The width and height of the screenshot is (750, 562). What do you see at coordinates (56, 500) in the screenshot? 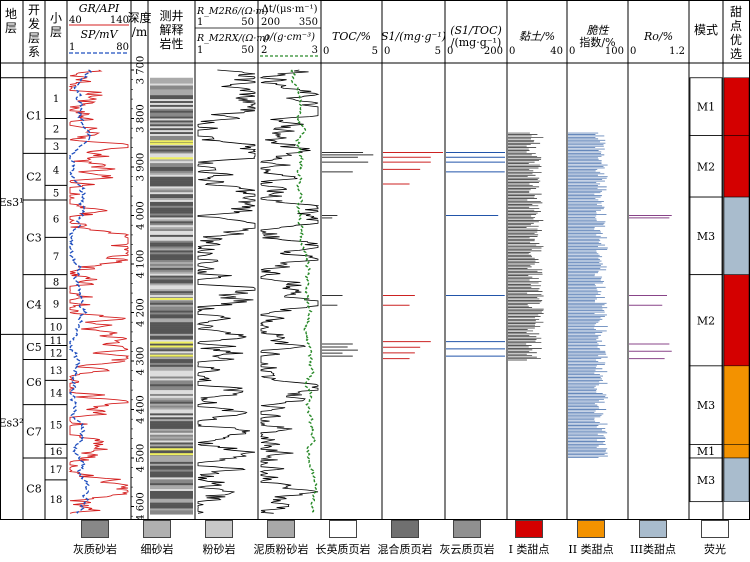
I see `sublayer-label: 18` at bounding box center [56, 500].